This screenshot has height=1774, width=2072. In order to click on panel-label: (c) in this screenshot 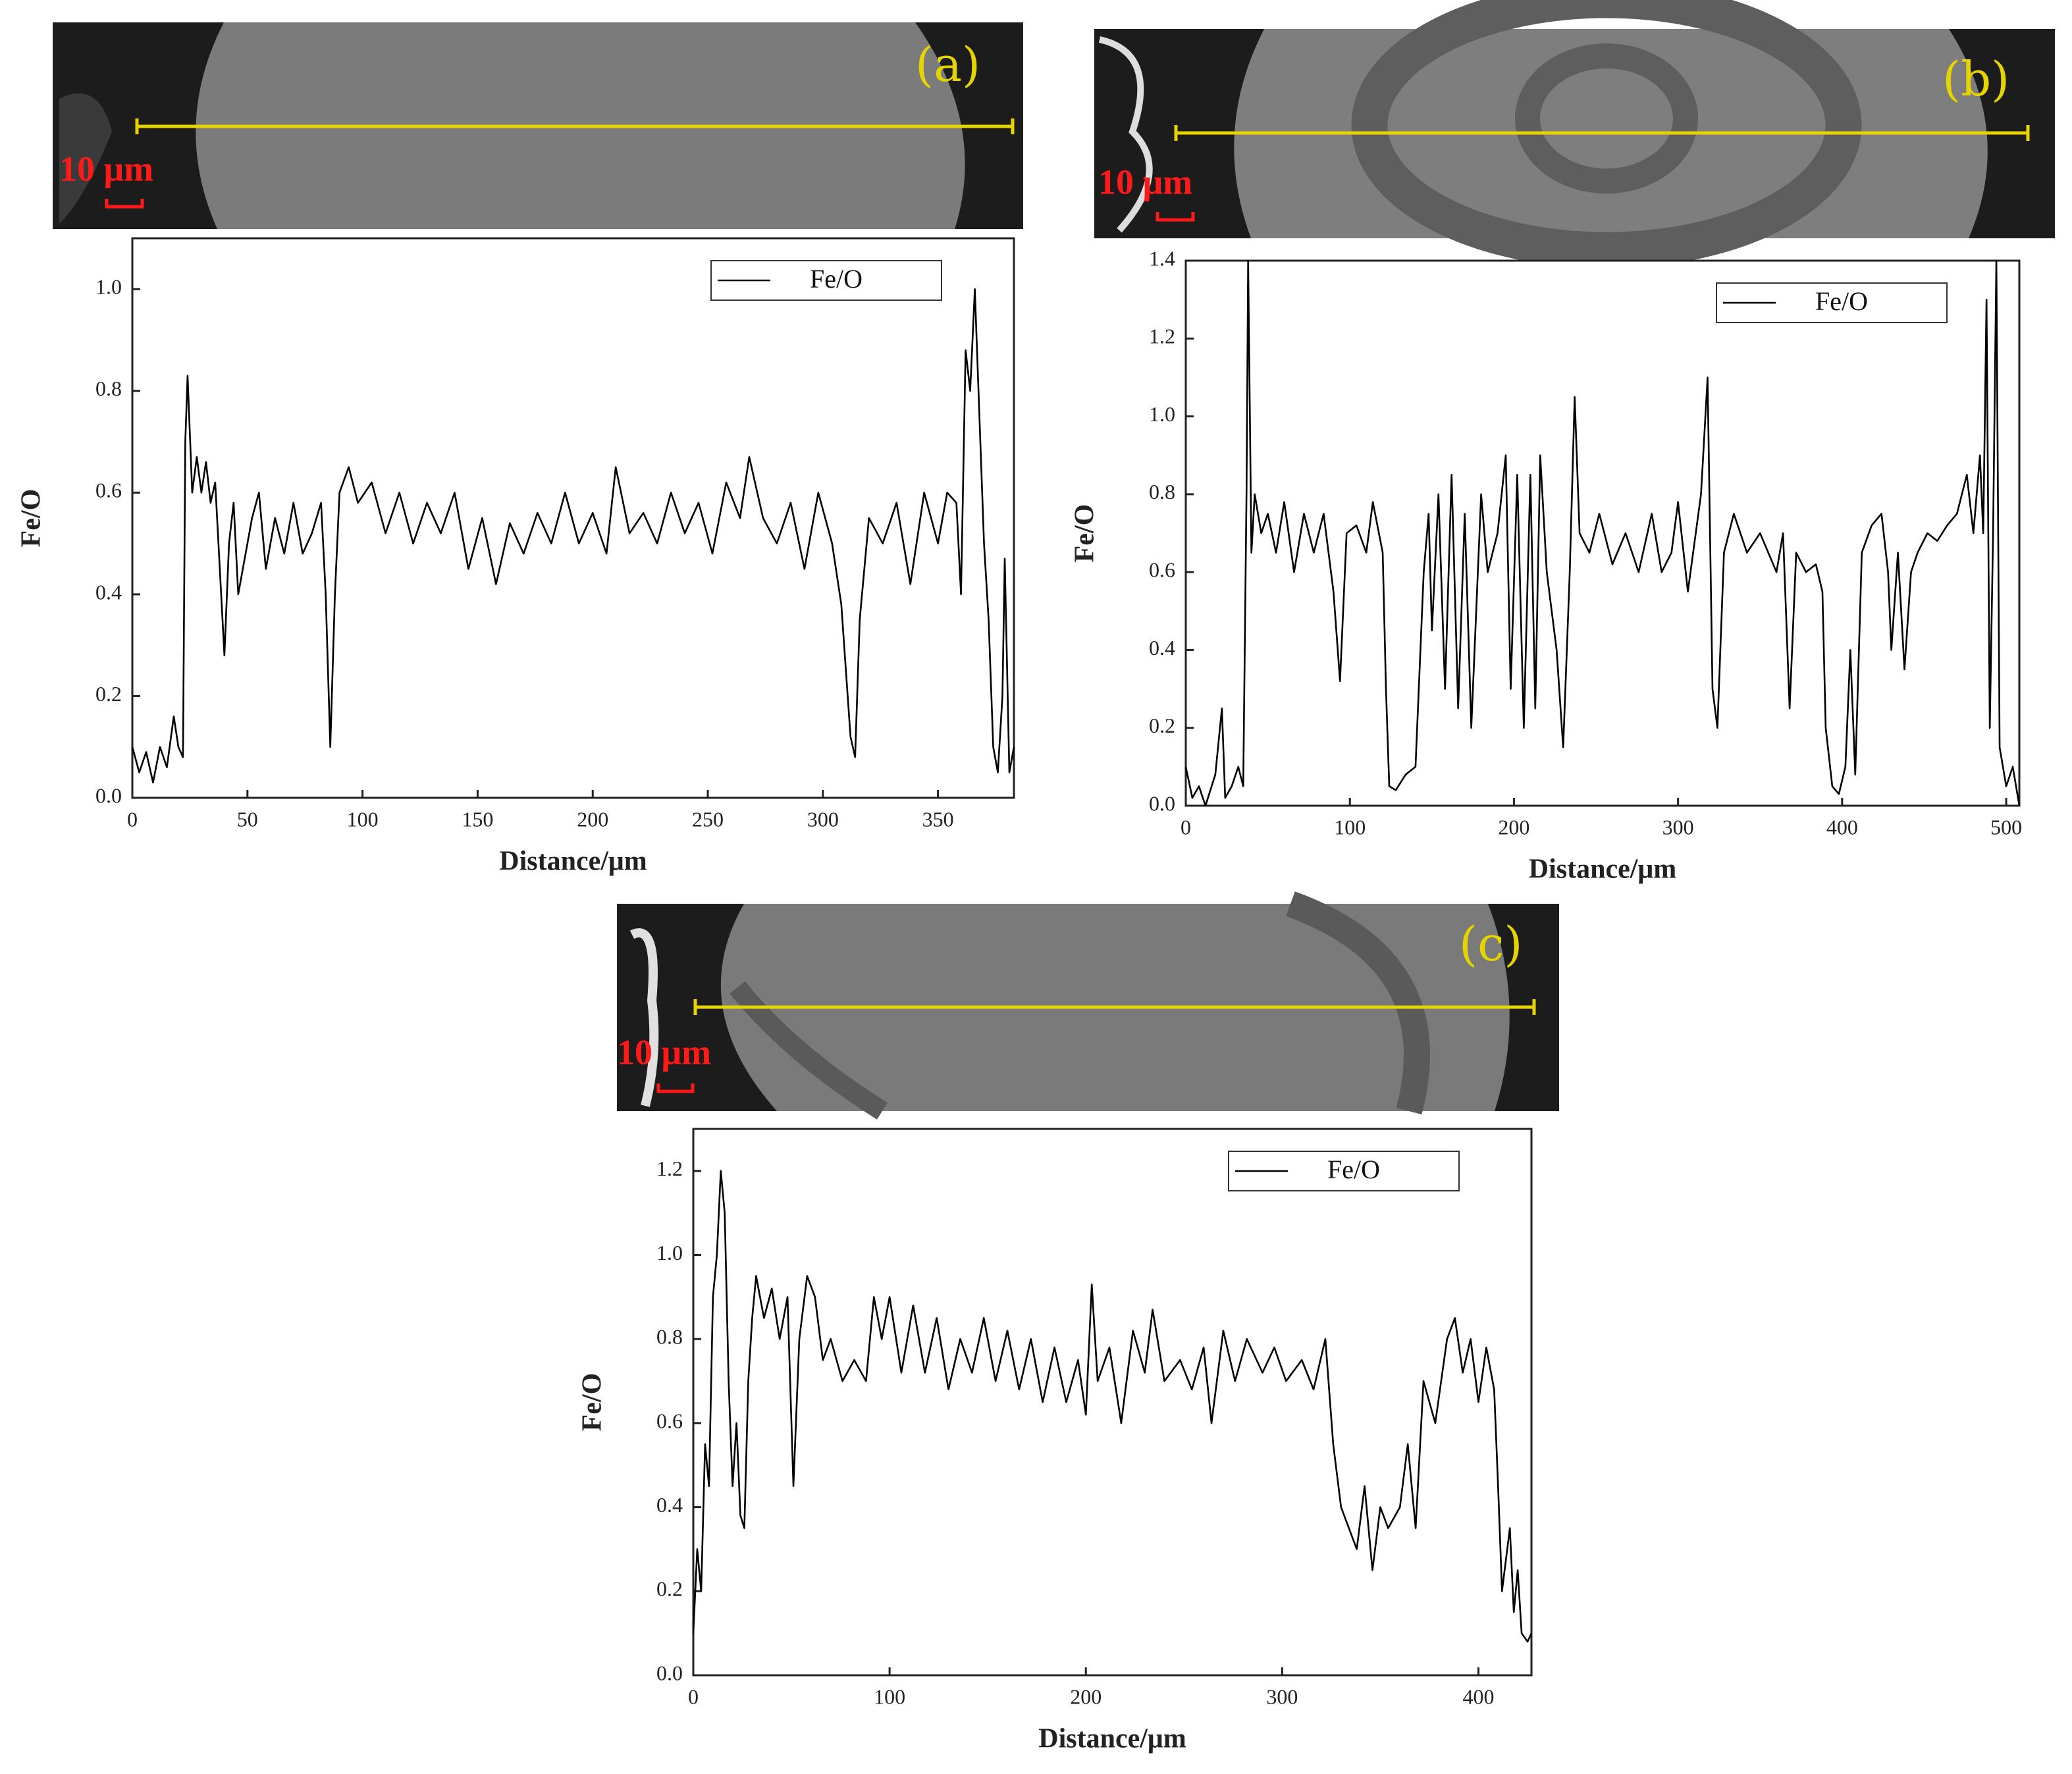, I will do `click(1491, 944)`.